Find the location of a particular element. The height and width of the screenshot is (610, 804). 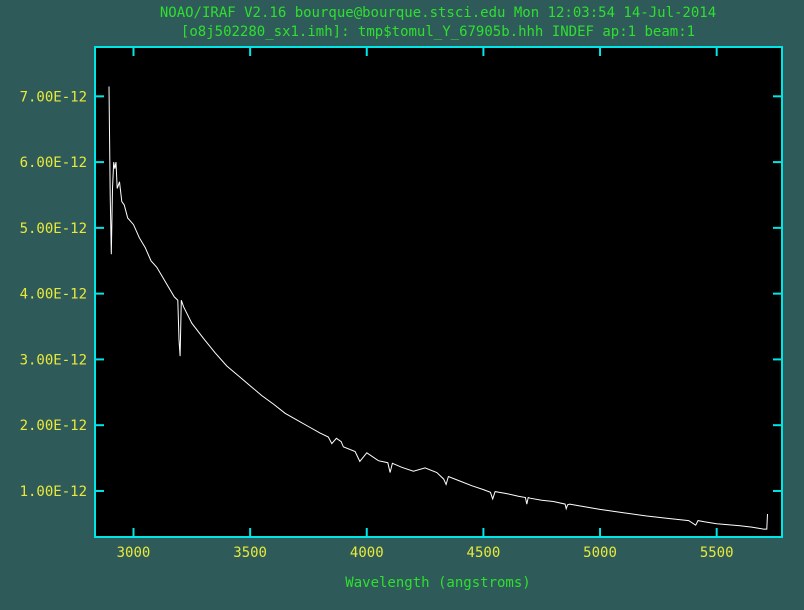

x-tick-label: 5000 is located at coordinates (600, 553).